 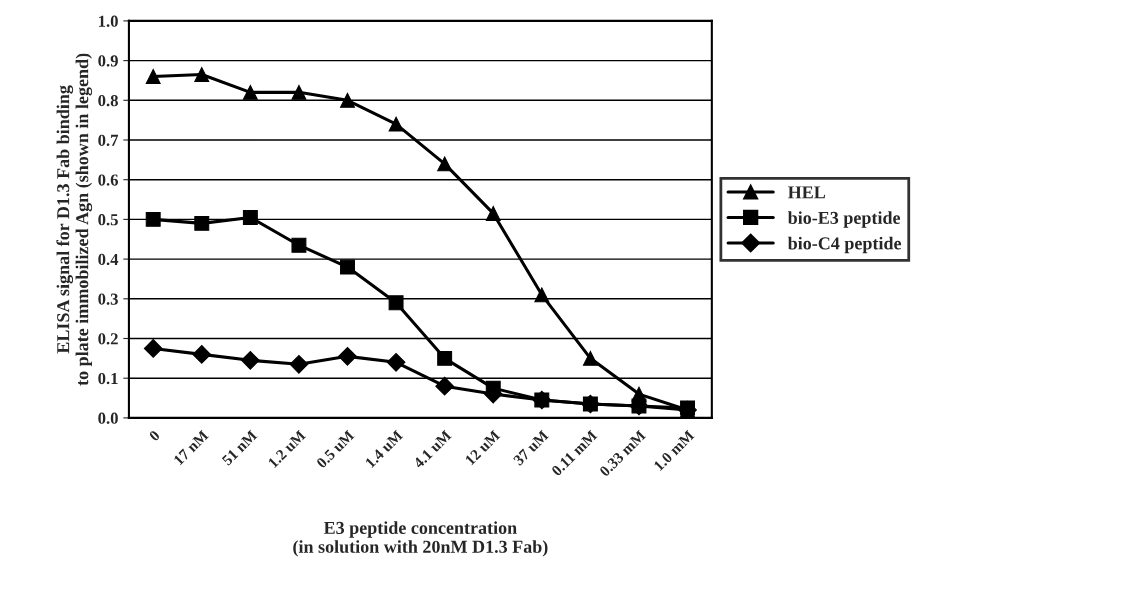 What do you see at coordinates (108, 21) in the screenshot?
I see `y-tick-label: 1.0` at bounding box center [108, 21].